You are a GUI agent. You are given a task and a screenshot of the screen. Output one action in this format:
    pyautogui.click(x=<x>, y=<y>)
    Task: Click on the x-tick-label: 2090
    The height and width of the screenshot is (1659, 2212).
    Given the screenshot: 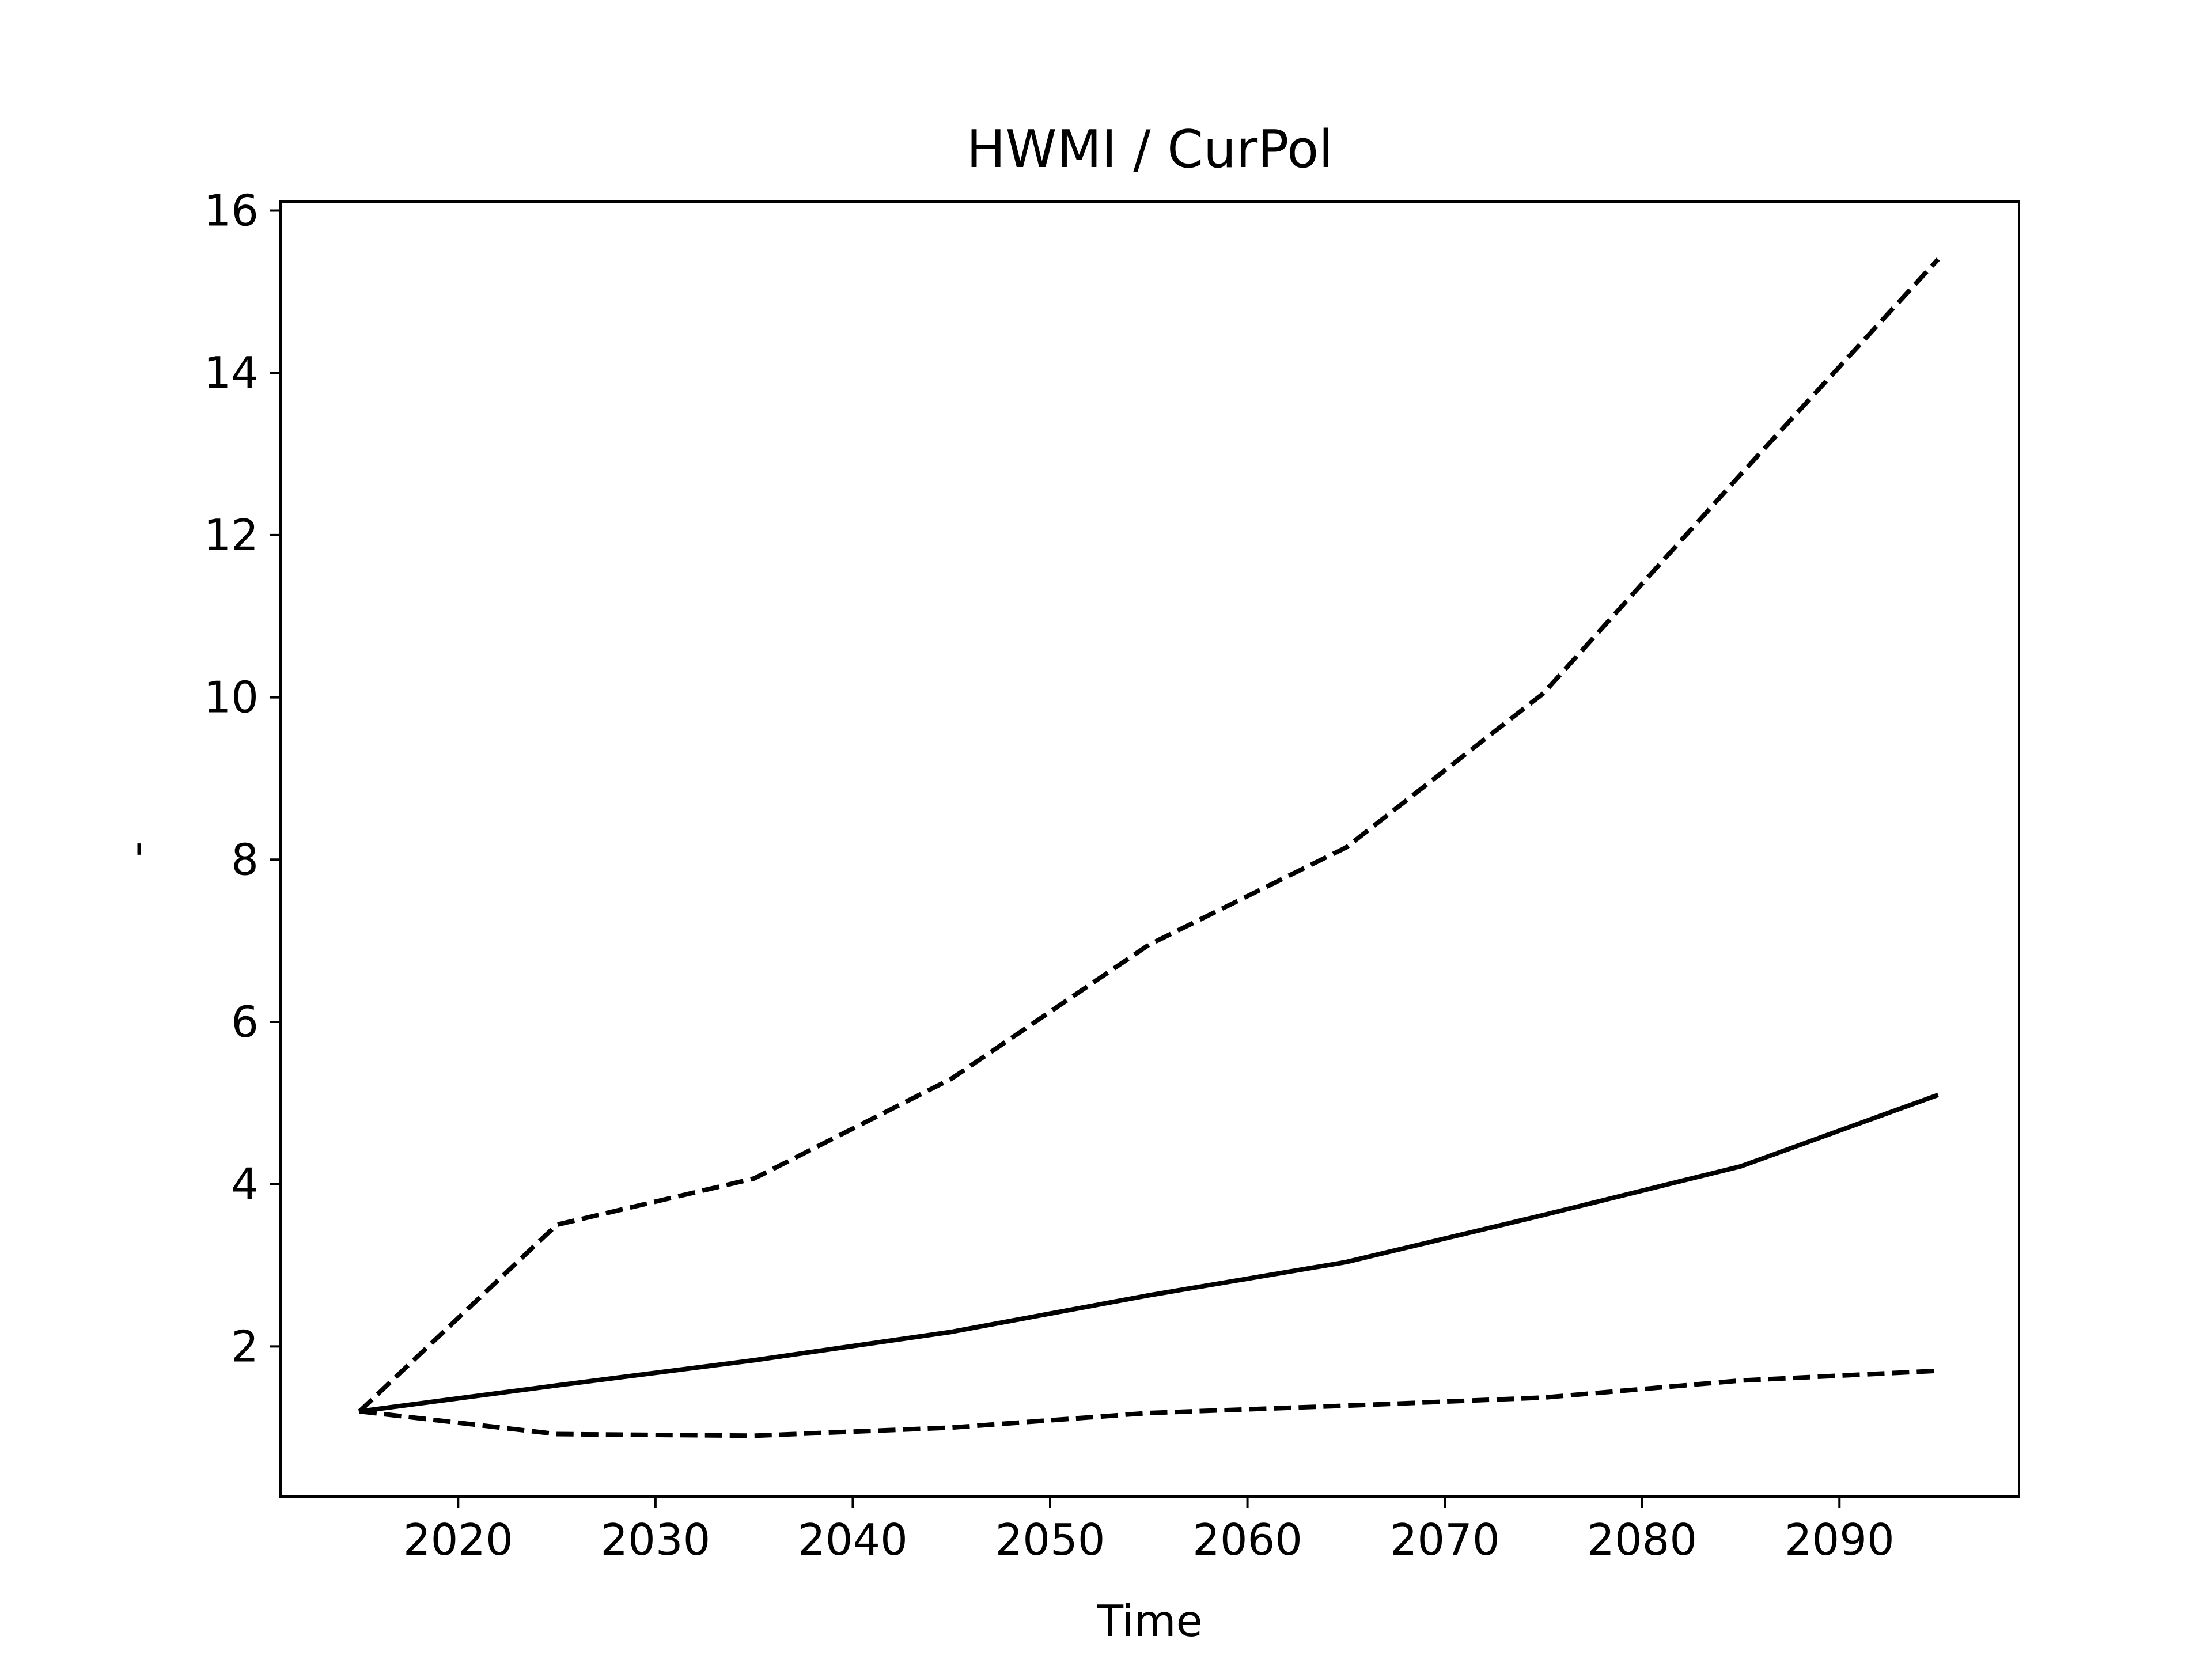 What is the action you would take?
    pyautogui.click(x=1840, y=1539)
    